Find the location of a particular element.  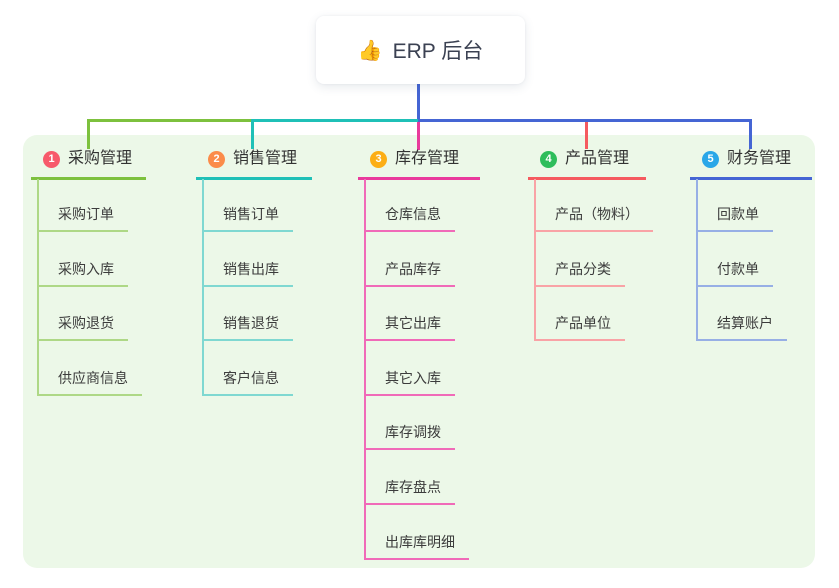

child-node: 仓库信息 is located at coordinates (410, 218).